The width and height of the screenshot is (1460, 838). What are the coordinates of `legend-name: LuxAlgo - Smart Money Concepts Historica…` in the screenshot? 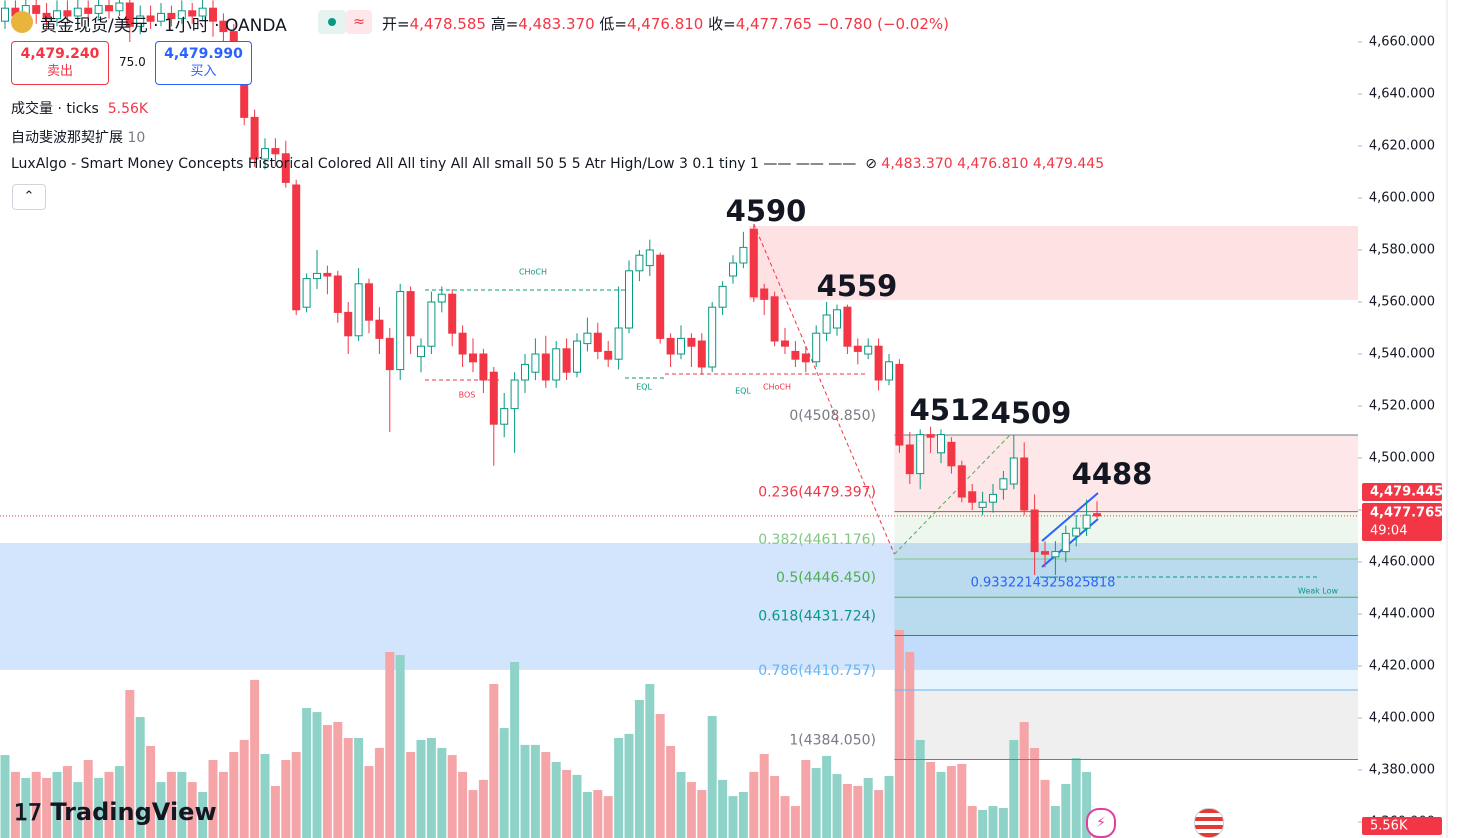 It's located at (434, 164).